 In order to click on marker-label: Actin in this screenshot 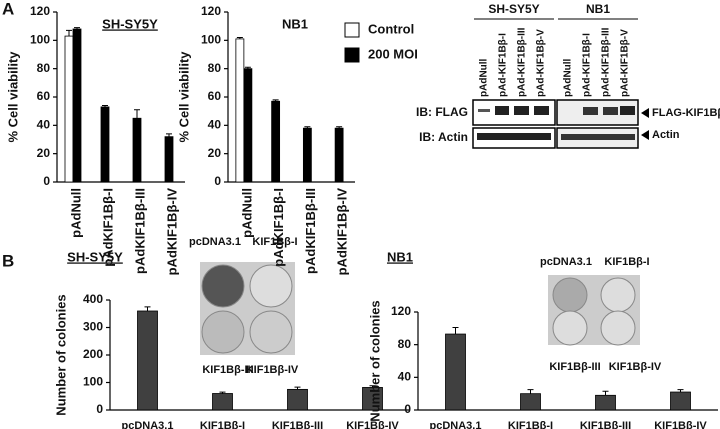, I will do `click(666, 135)`.